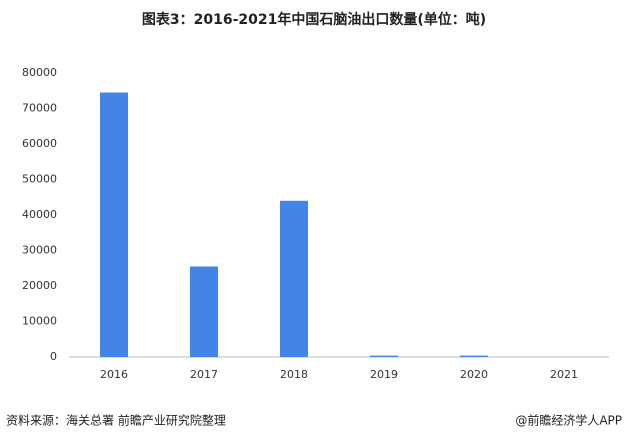 This screenshot has width=628, height=441. Describe the element at coordinates (39, 72) in the screenshot. I see `y-tick-label: 80000` at that location.